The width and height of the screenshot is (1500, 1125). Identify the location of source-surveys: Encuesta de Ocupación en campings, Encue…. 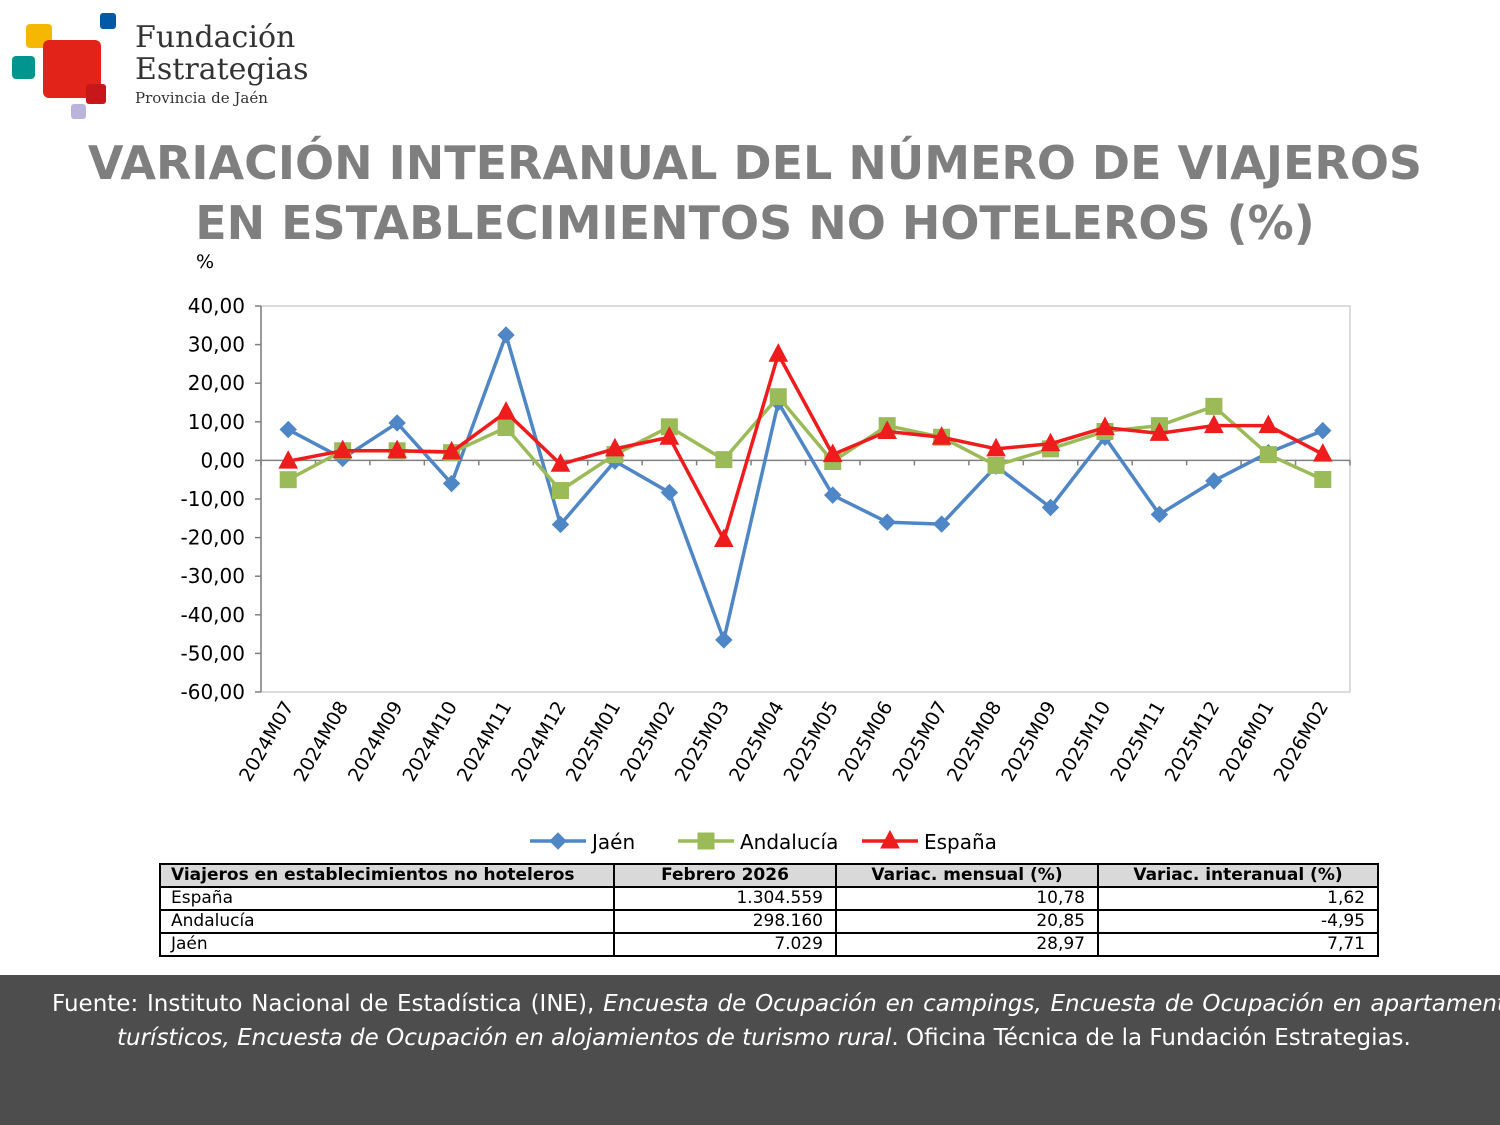
(808, 1021).